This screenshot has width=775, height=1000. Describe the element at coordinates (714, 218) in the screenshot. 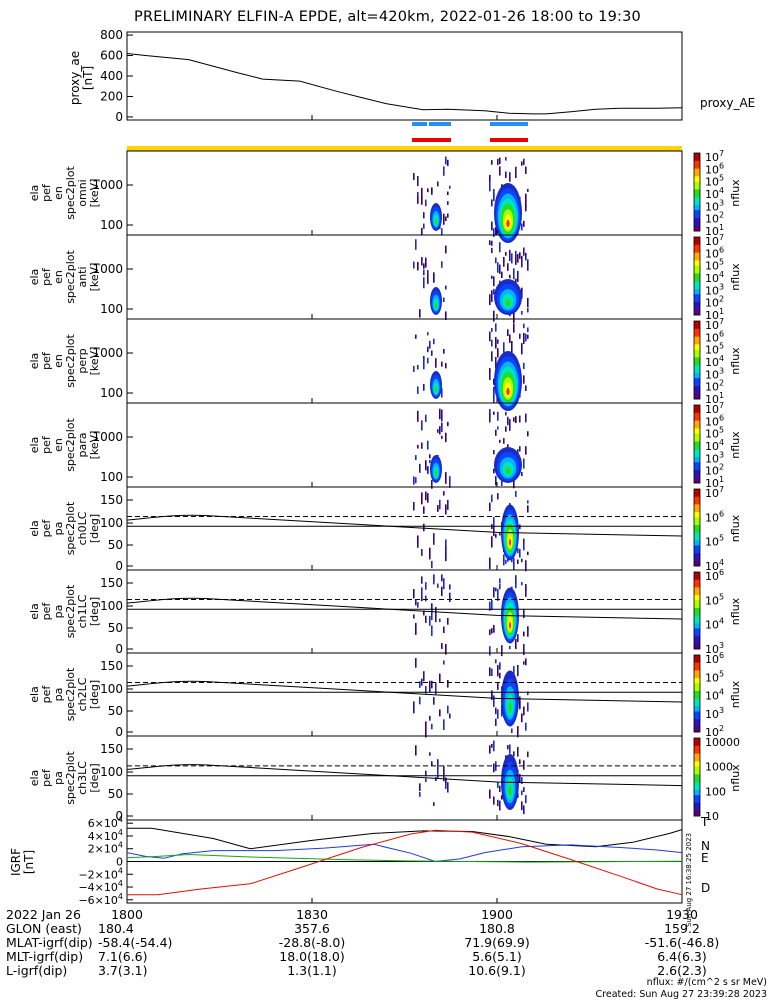

I see `colorbar-tick-label: 10²` at that location.